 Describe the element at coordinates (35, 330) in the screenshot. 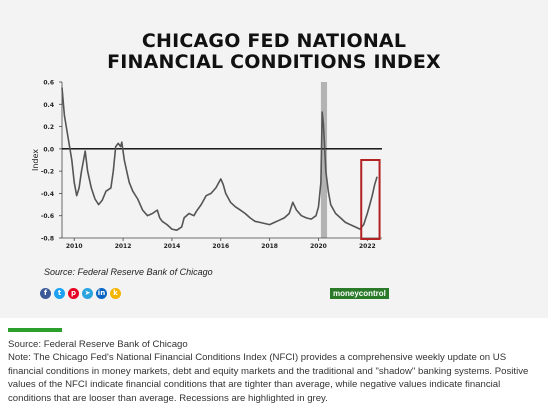

I see `accent-bar` at that location.